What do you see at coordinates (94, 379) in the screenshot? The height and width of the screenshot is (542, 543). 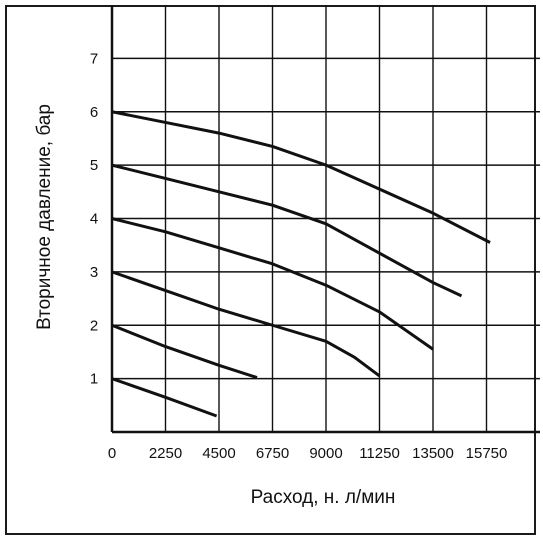 I see `y-tick-label: 1` at bounding box center [94, 379].